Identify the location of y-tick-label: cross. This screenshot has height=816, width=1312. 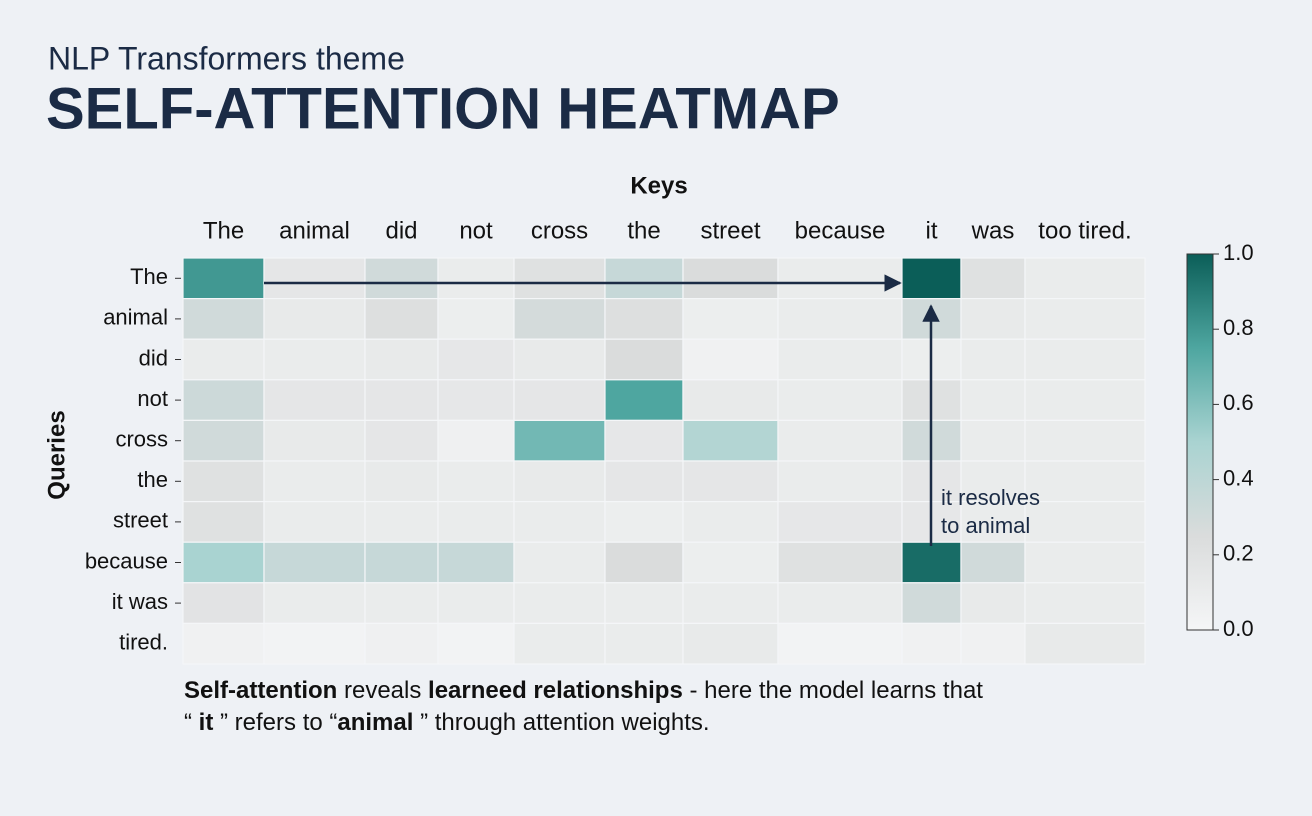
(141, 439).